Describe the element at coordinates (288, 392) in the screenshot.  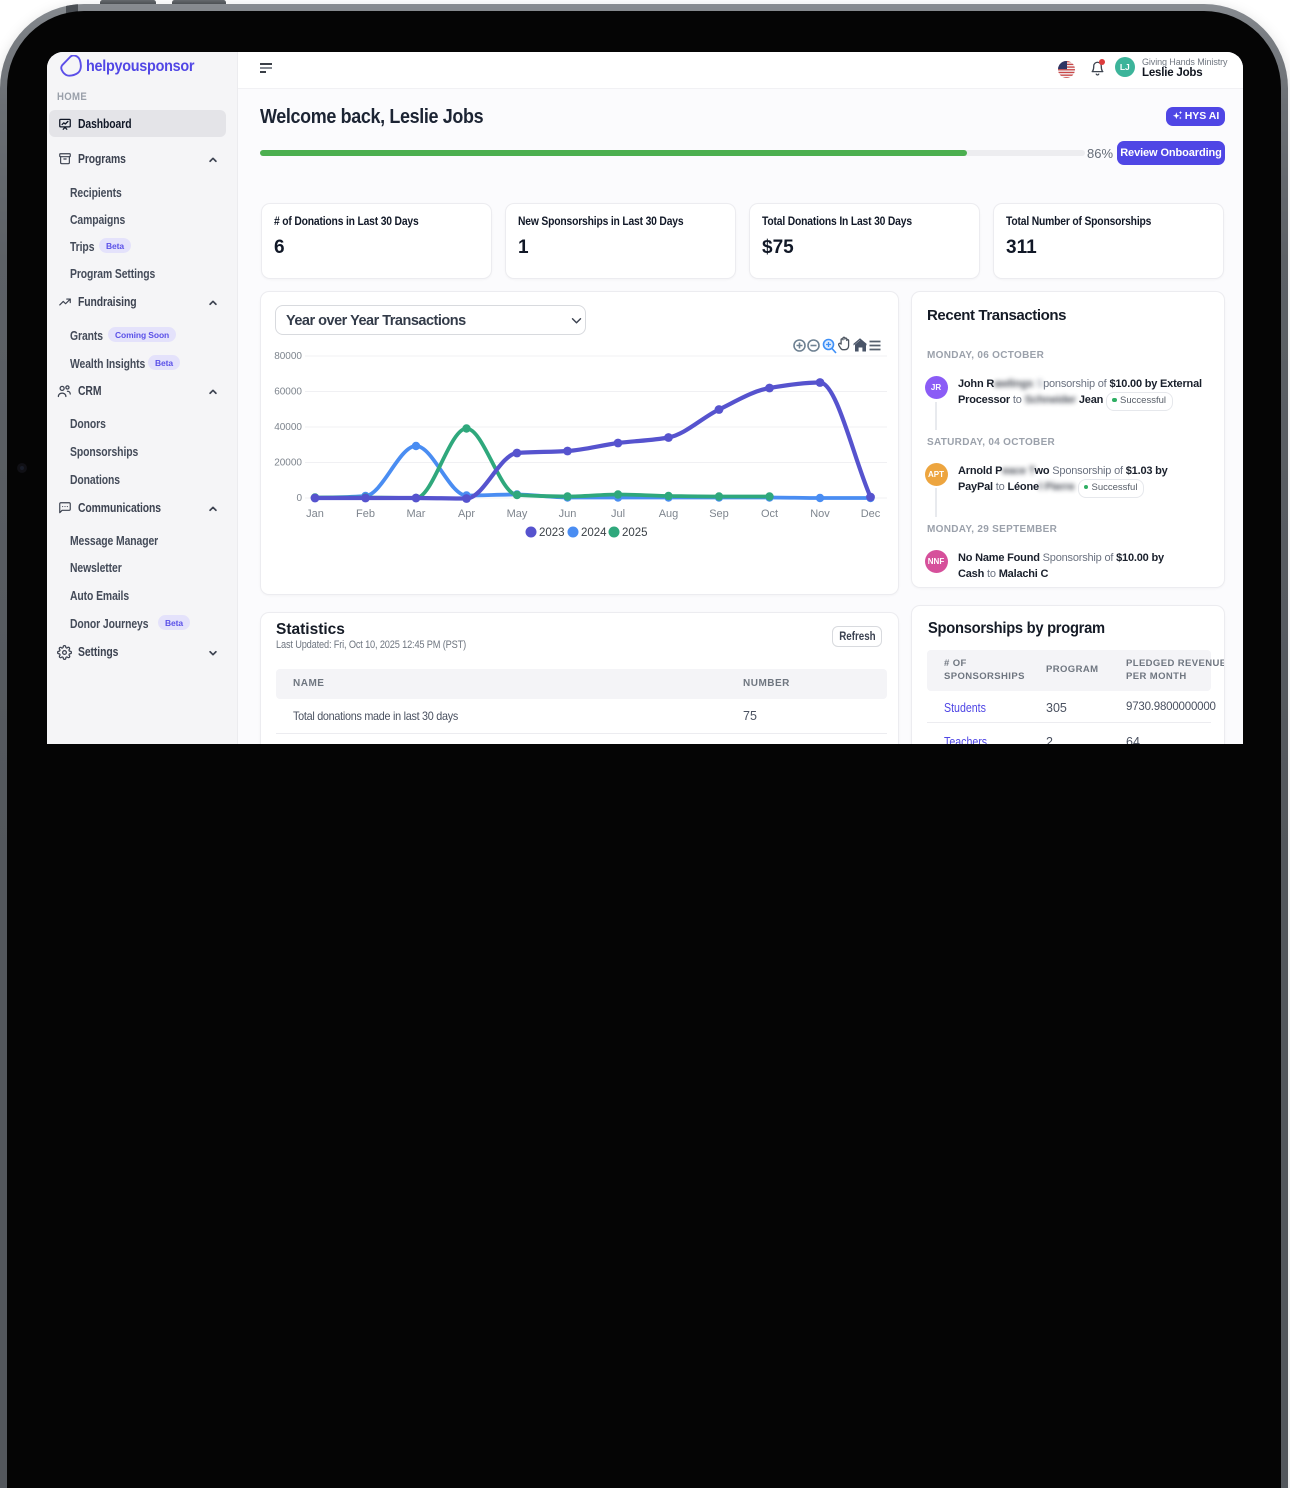
I see `svg-text: 60000` at that location.